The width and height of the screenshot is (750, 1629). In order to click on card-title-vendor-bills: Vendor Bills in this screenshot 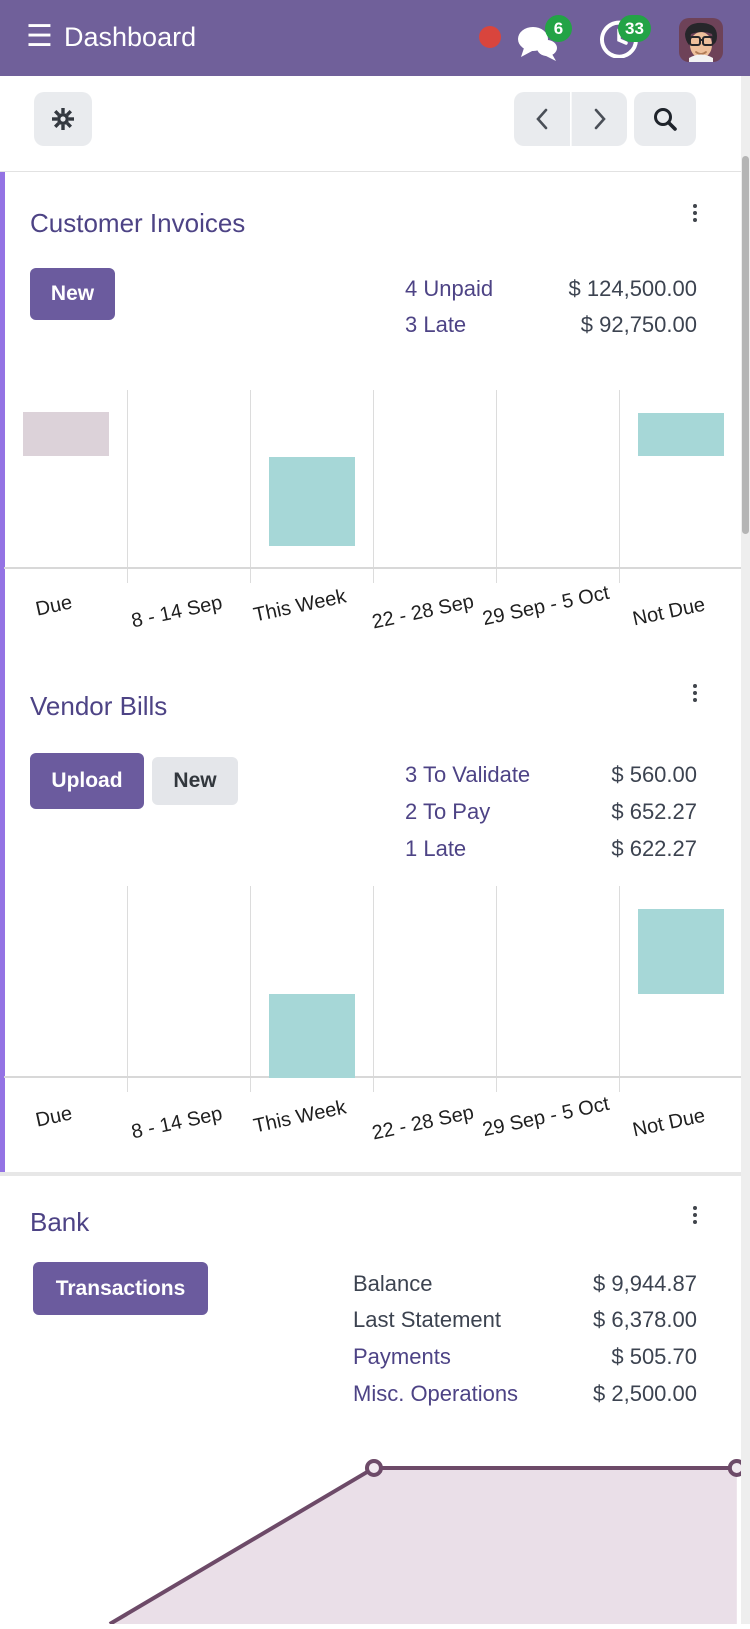, I will do `click(99, 706)`.